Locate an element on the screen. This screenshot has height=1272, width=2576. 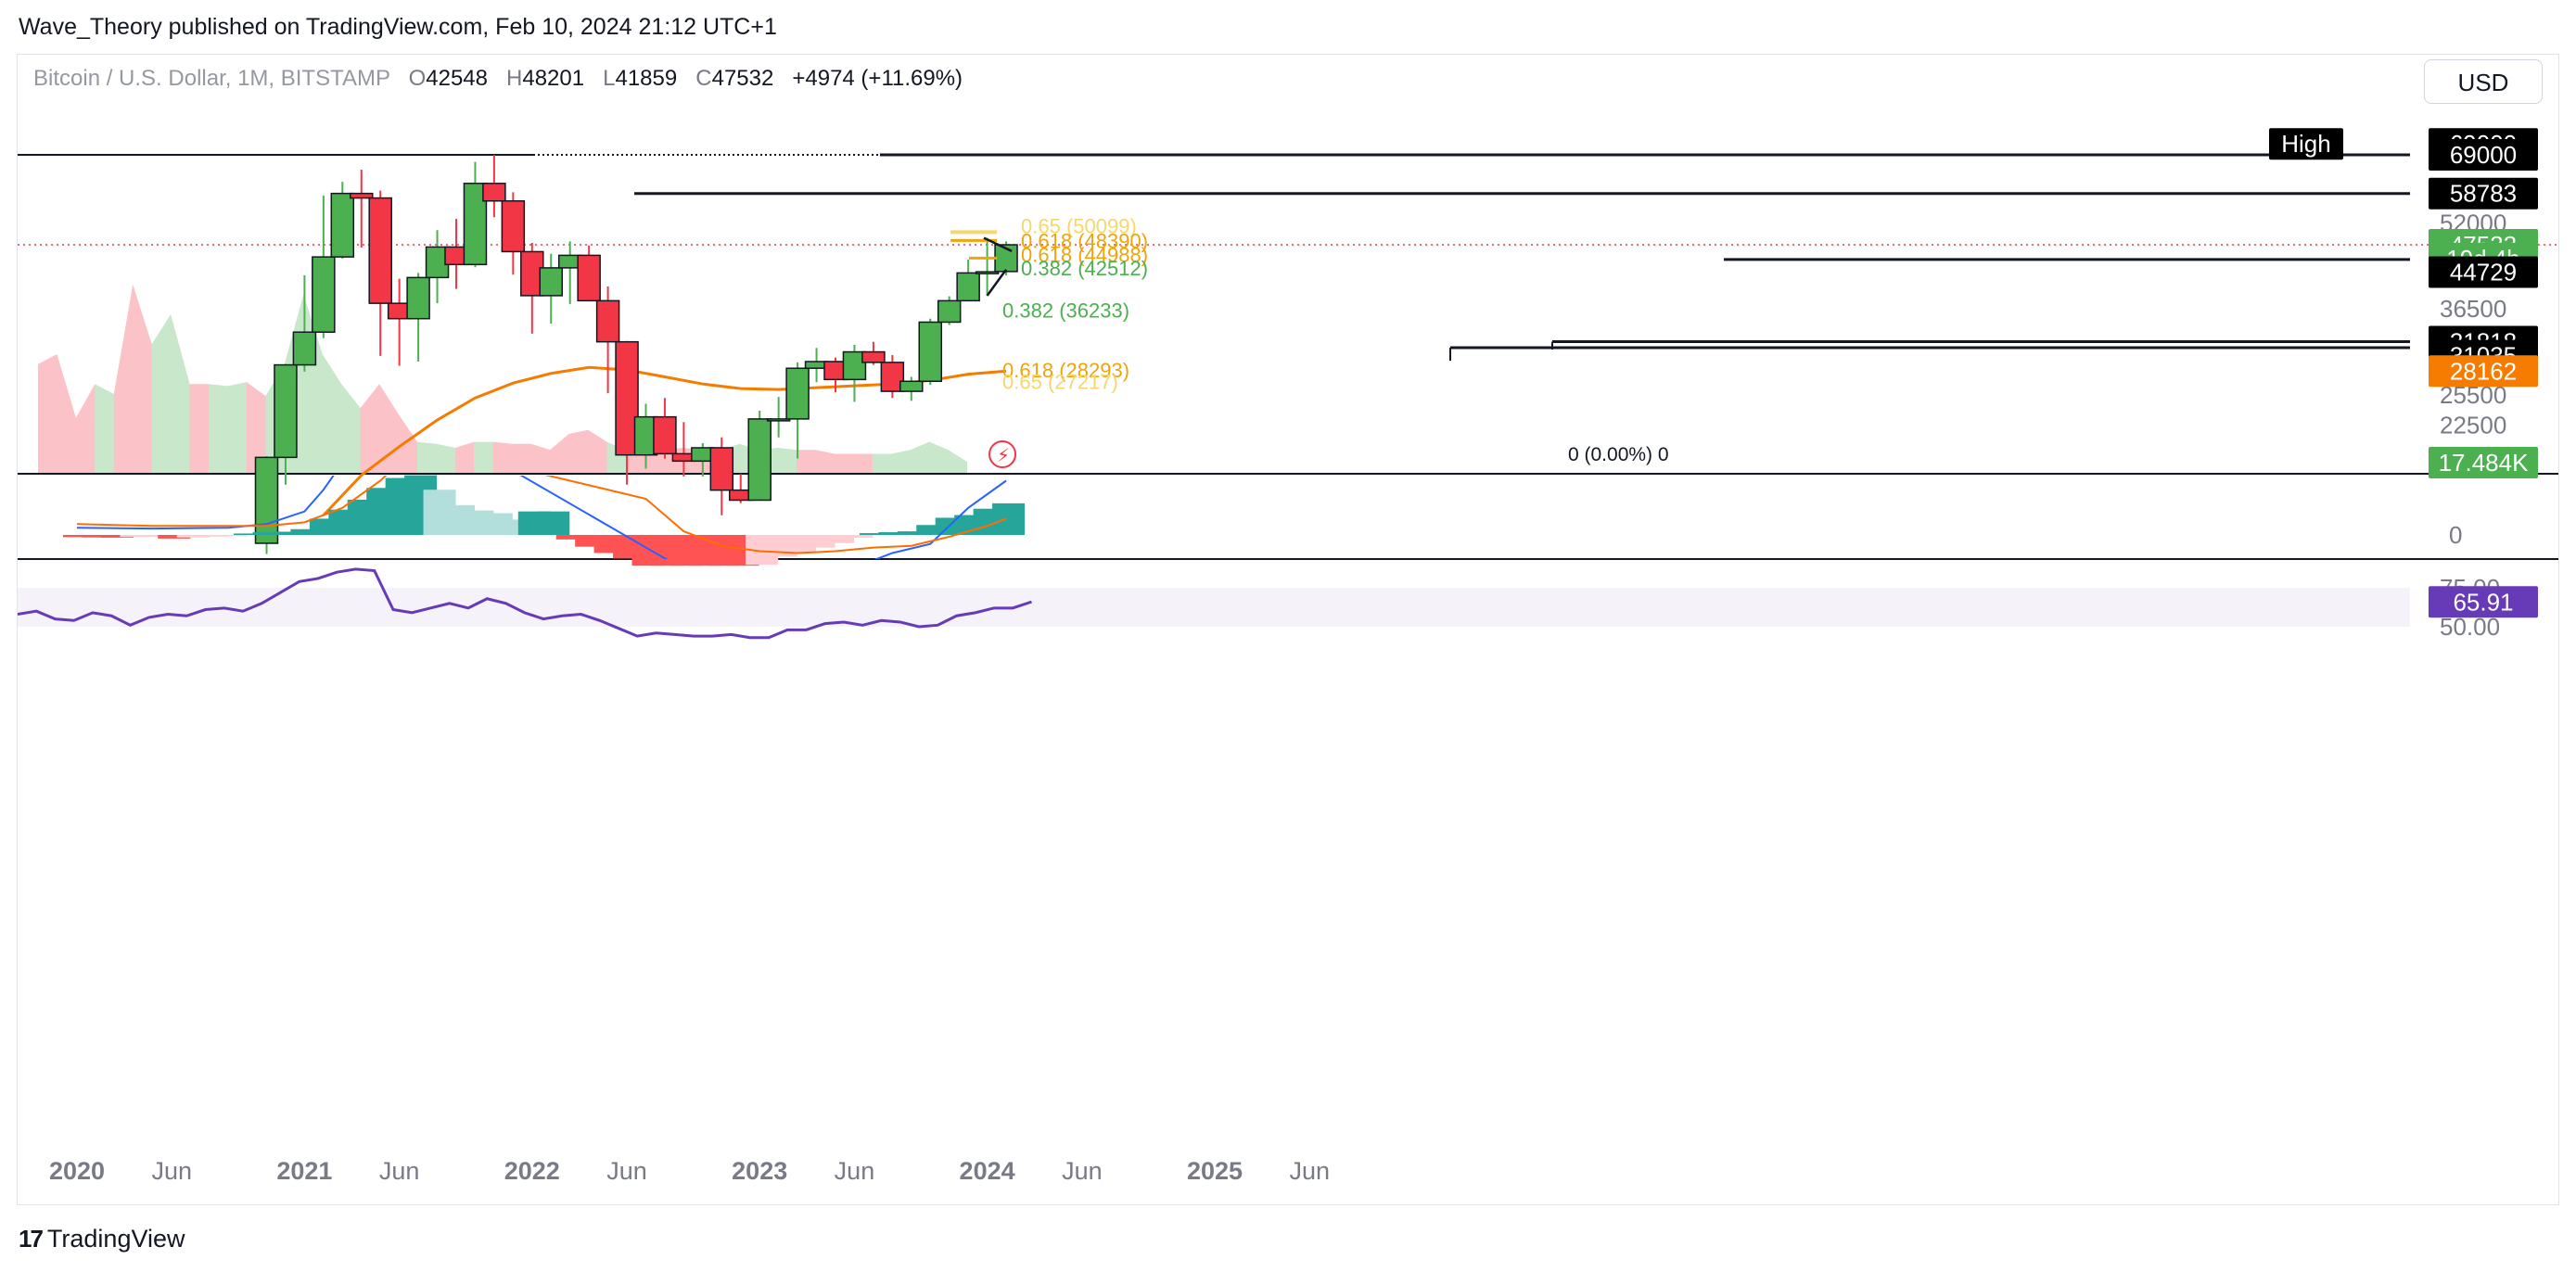
high-label-tag: High is located at coordinates (2306, 144).